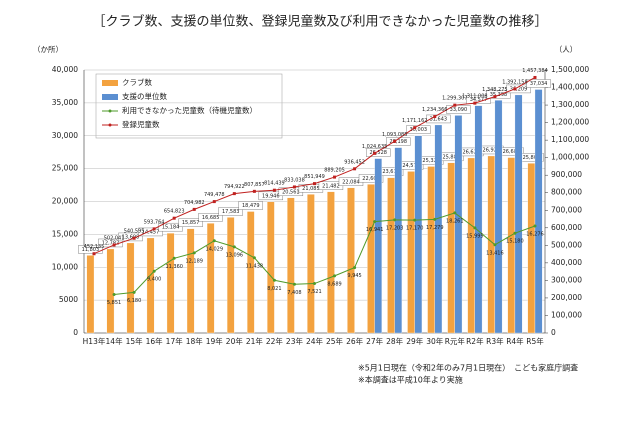 This screenshot has width=640, height=426. Describe the element at coordinates (494, 90) in the screenshot. I see `data-label: 1,348,275` at that location.